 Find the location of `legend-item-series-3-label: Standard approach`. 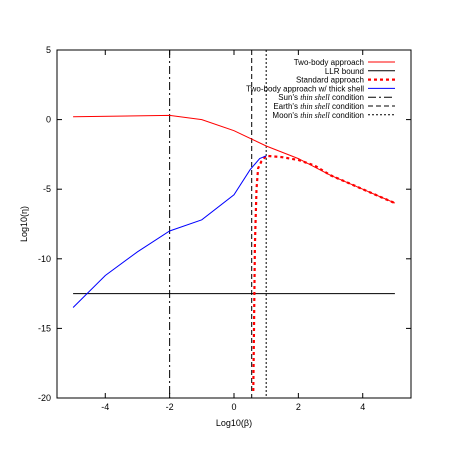

legend-item-series-3-label: Standard approach is located at coordinates (330, 80).